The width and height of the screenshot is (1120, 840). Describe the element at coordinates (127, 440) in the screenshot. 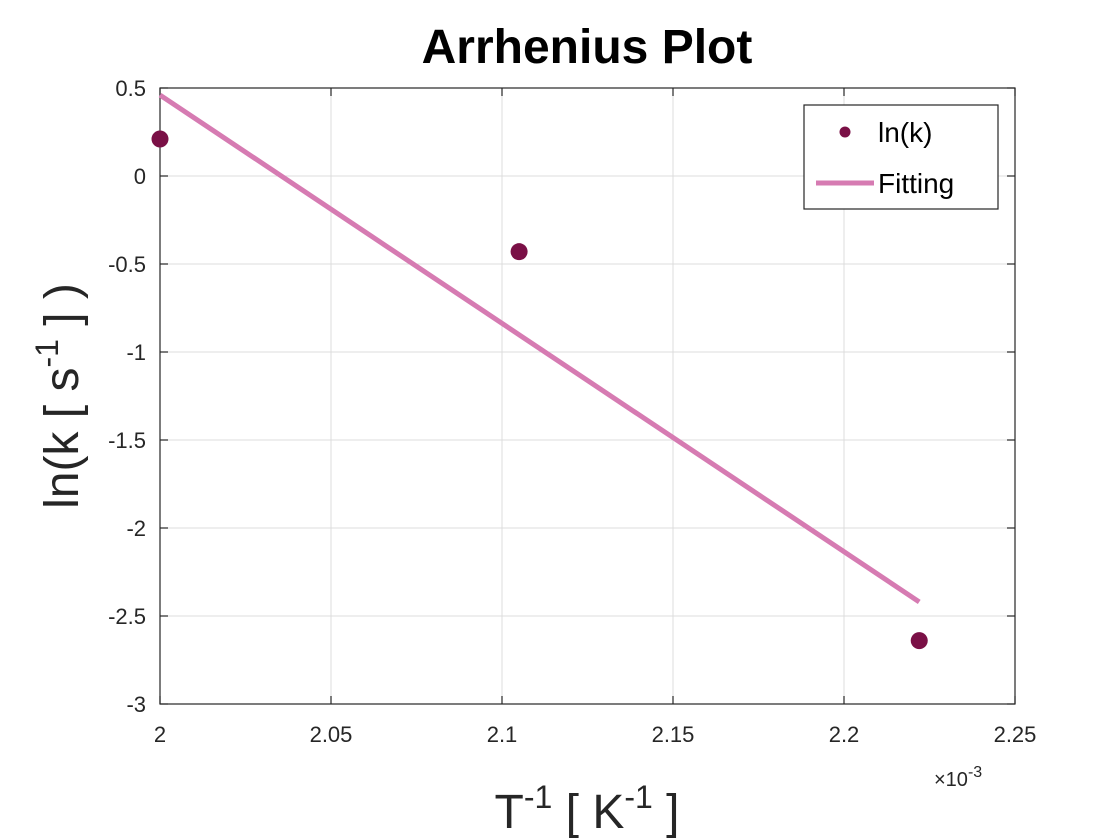

I see `y-tick-label: -1.5` at that location.